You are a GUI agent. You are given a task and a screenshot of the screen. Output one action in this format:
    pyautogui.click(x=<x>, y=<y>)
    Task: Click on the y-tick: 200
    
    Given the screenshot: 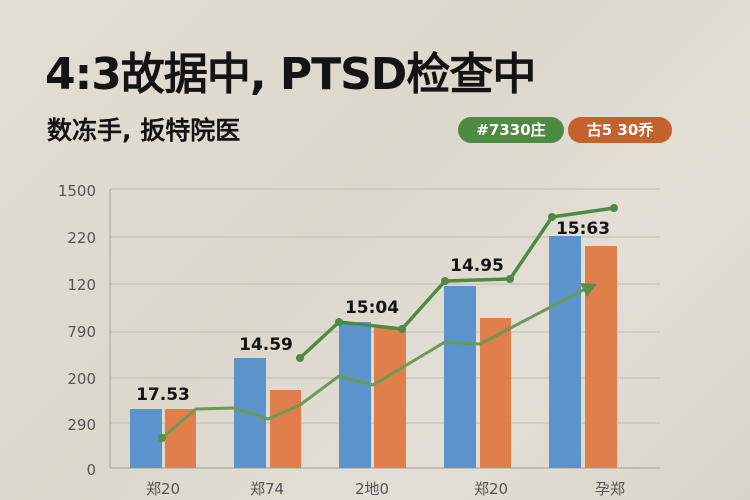 What is the action you would take?
    pyautogui.click(x=81, y=379)
    